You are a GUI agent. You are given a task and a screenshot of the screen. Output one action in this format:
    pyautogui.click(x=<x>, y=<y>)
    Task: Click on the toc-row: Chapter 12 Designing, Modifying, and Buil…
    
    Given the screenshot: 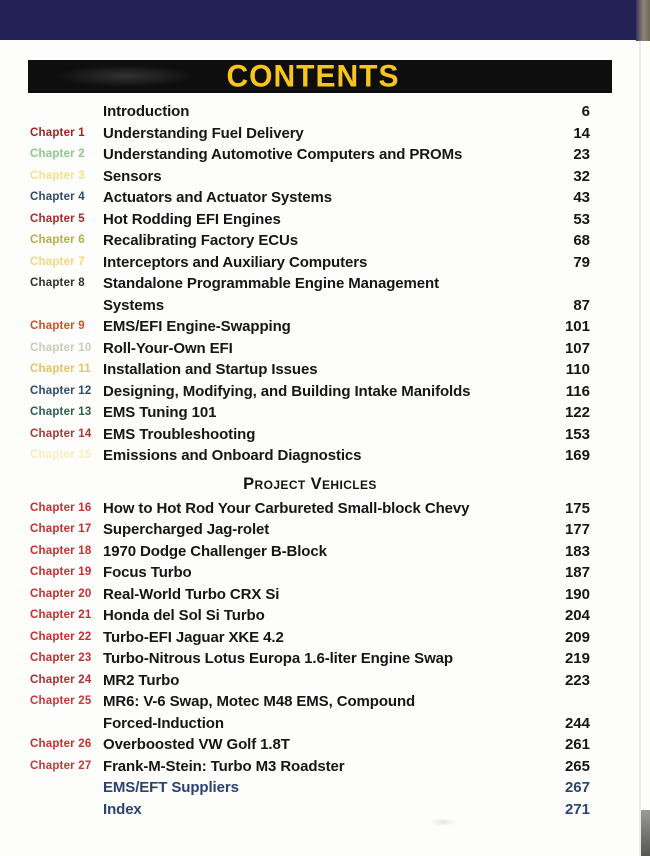 What is the action you would take?
    pyautogui.click(x=310, y=392)
    